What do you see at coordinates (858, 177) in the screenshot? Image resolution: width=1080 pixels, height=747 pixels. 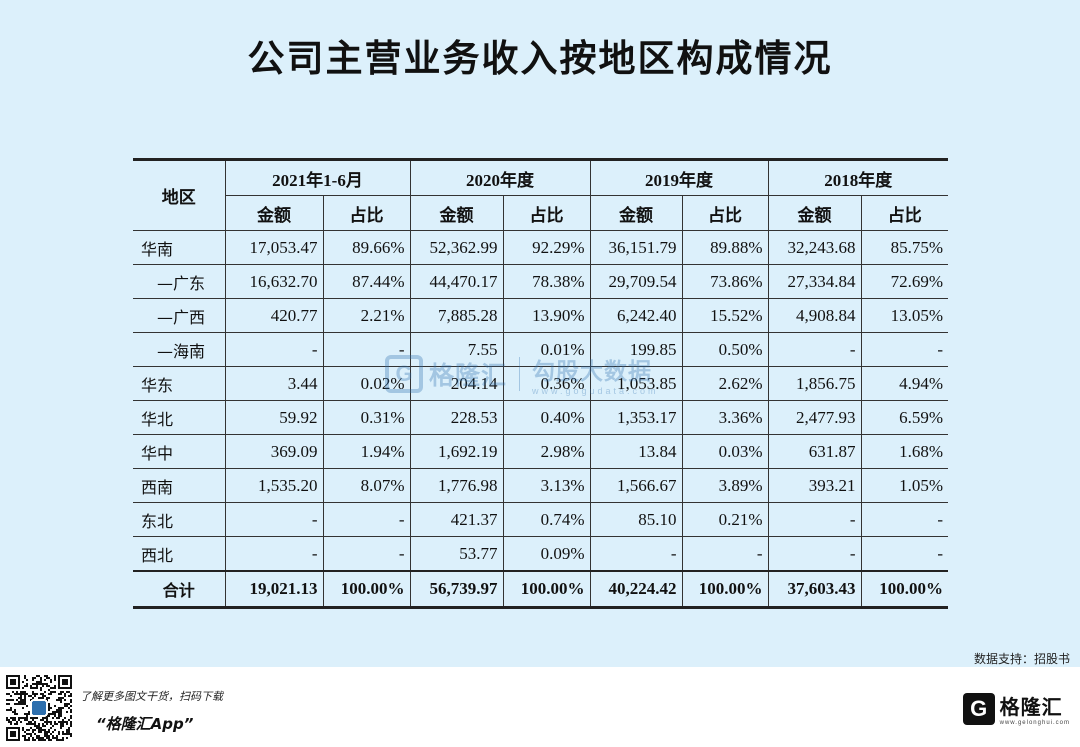 I see `period-header: 2018年度` at bounding box center [858, 177].